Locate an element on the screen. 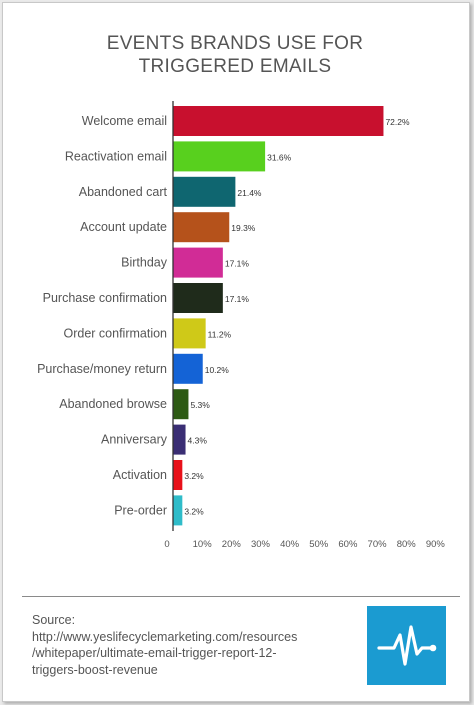  x-tick-label: 80% is located at coordinates (407, 544).